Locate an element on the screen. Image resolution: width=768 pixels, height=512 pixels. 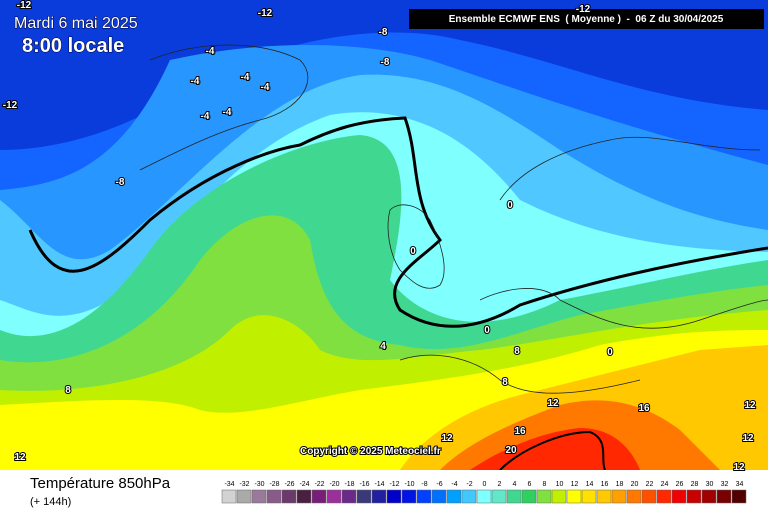
field-title: Température 850hPa is located at coordinates (100, 483).